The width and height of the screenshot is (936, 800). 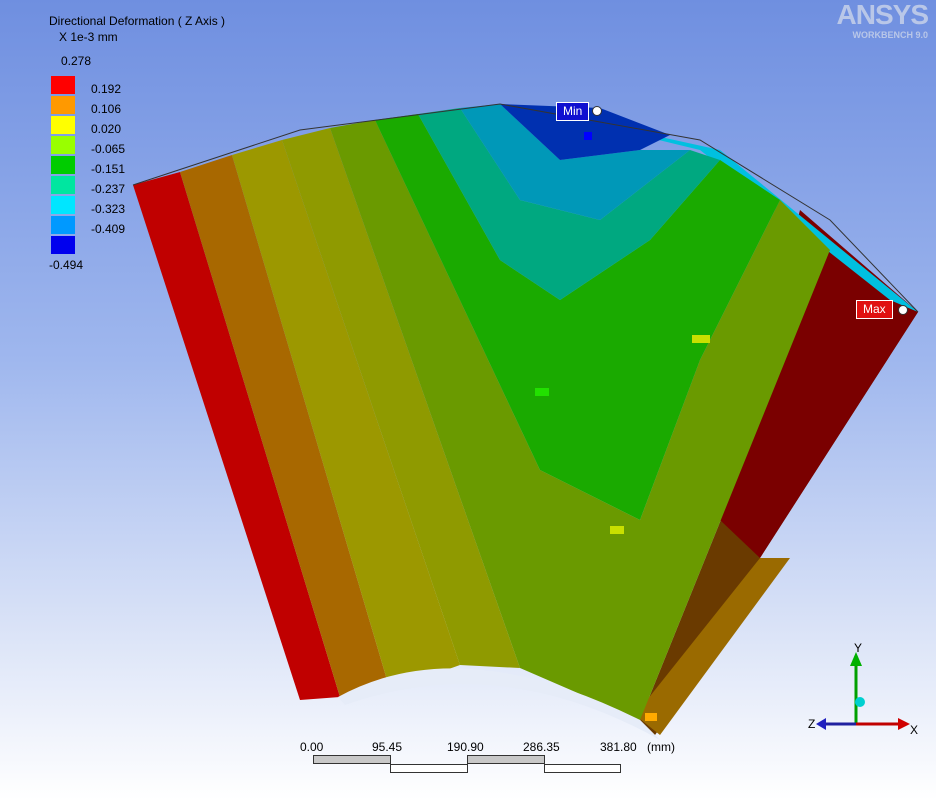 What do you see at coordinates (618, 747) in the screenshot?
I see `scale-tick-label: 381.80` at bounding box center [618, 747].